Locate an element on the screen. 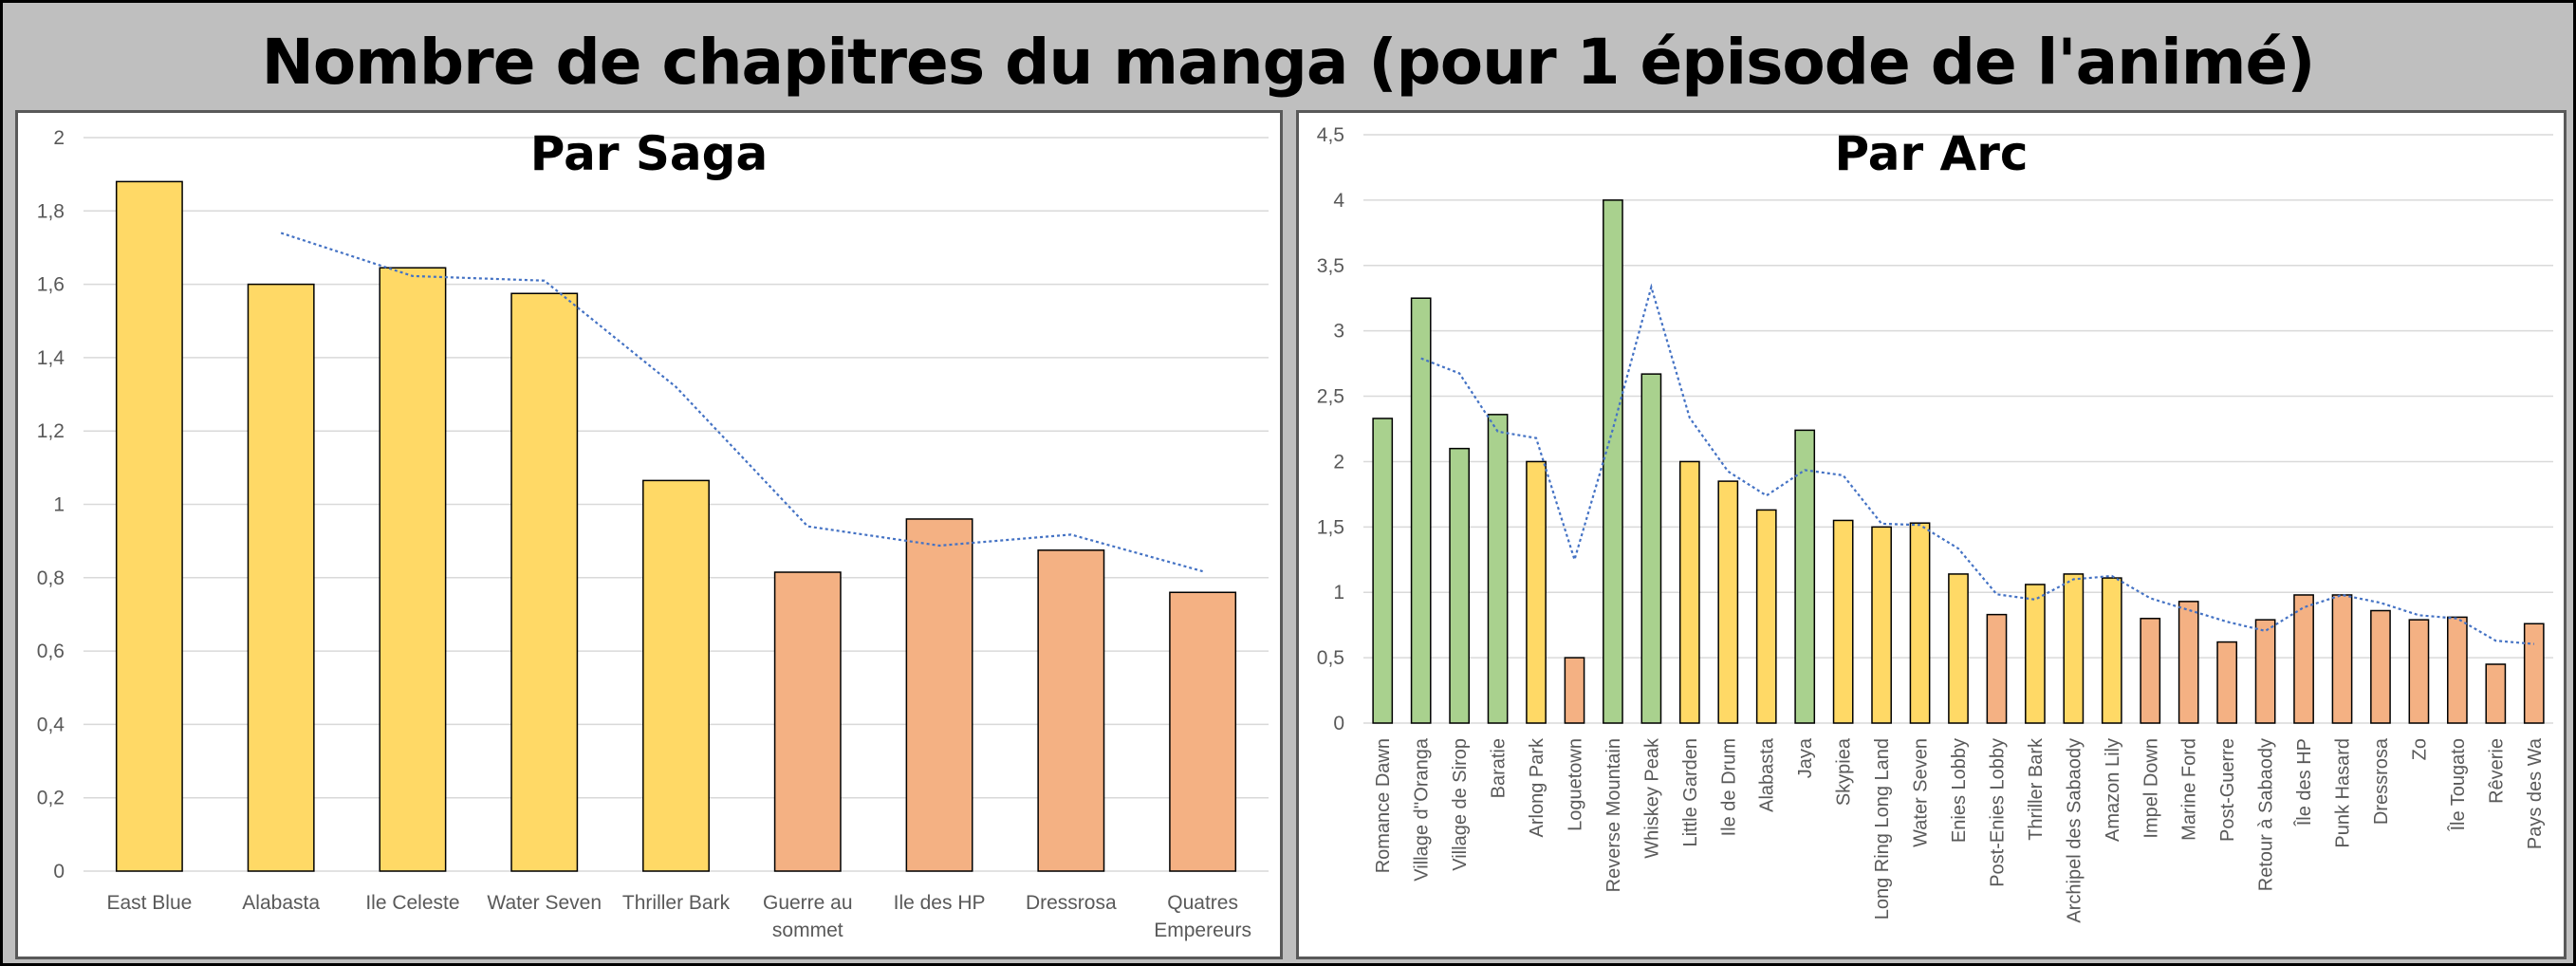 This screenshot has width=2576, height=966. y-tick-label: 1,6 is located at coordinates (51, 285).